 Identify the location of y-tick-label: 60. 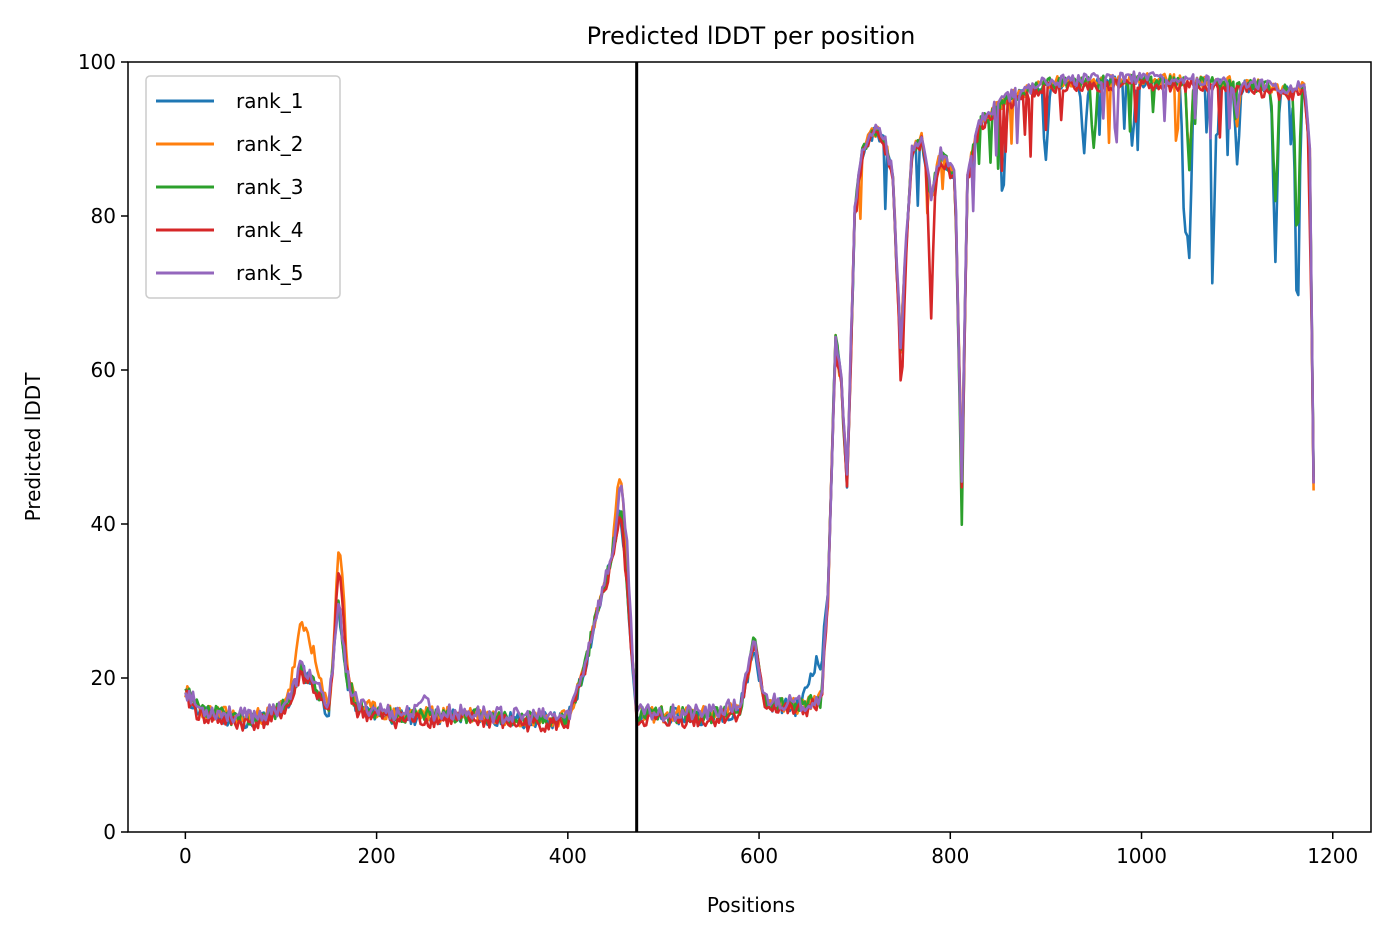
(103, 370).